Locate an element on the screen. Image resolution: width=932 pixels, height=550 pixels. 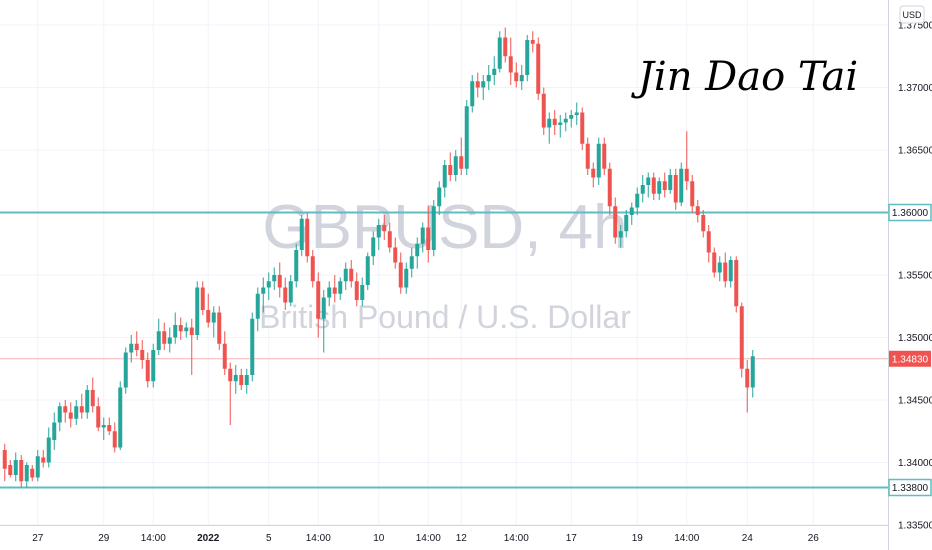
watermark-description: British Pound / U.S. Dollar is located at coordinates (445, 317).